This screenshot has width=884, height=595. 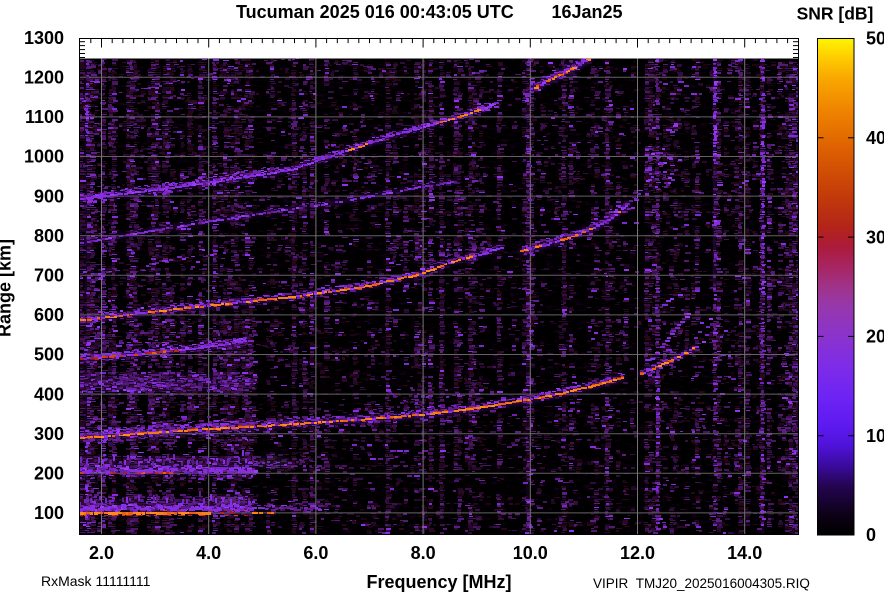 I want to click on svg-text: 20, so click(x=875, y=337).